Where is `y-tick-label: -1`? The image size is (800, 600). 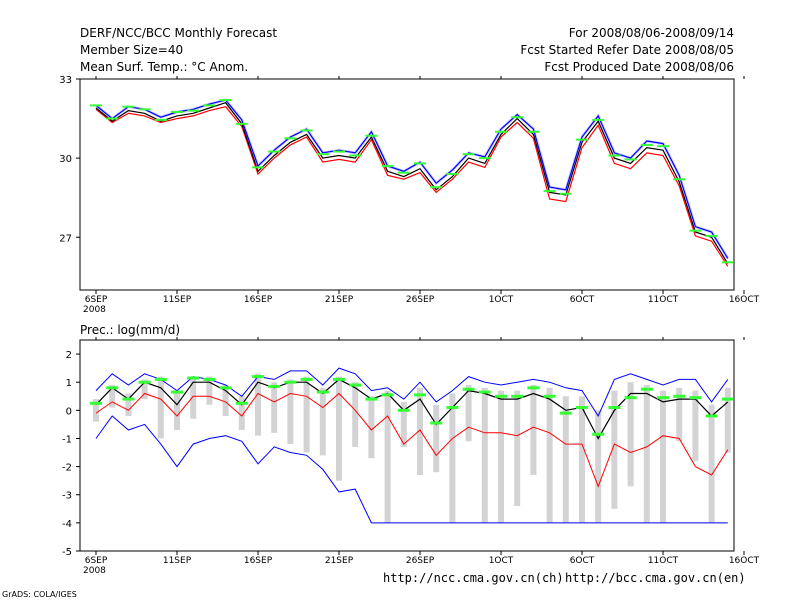 y-tick-label: -1 is located at coordinates (67, 439).